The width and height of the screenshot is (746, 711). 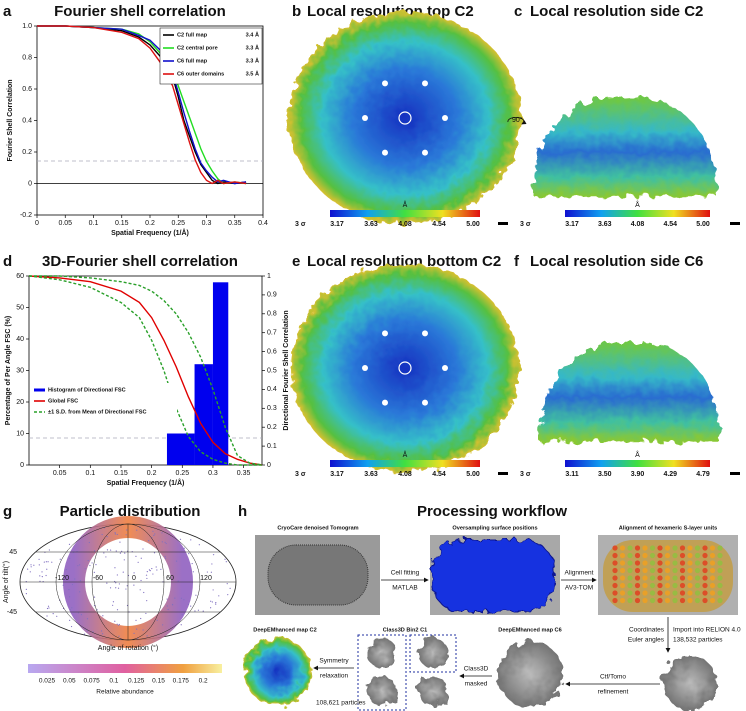 What do you see at coordinates (571, 474) in the screenshot?
I see `colorbar-tick: 3.11` at bounding box center [571, 474].